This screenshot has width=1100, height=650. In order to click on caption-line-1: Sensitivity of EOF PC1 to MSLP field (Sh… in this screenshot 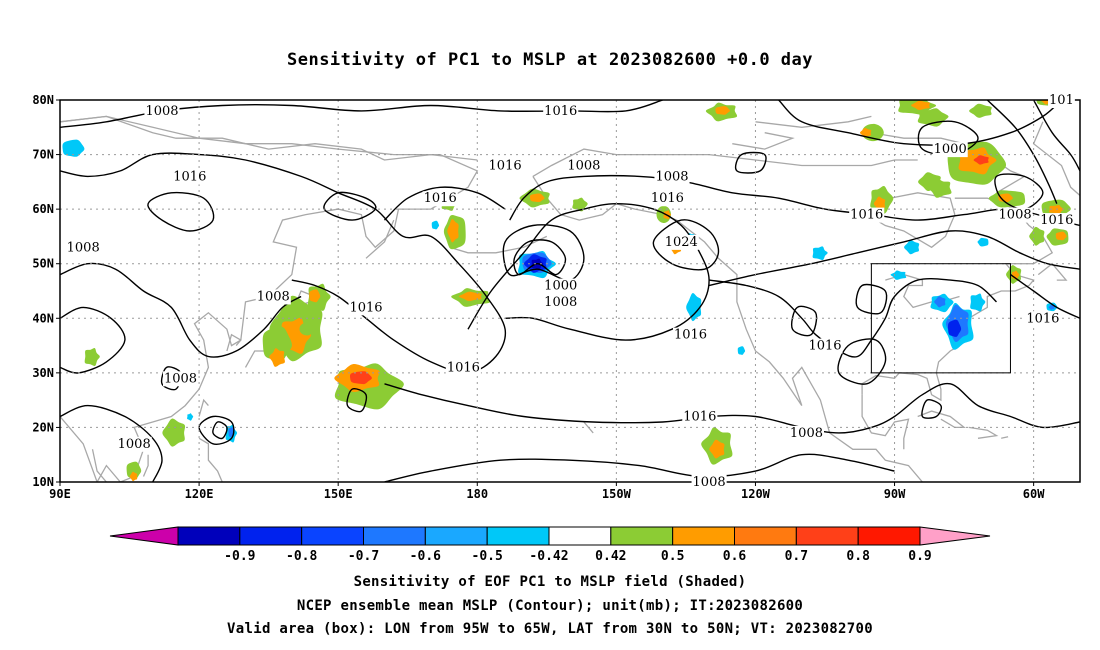, I will do `click(550, 582)`.